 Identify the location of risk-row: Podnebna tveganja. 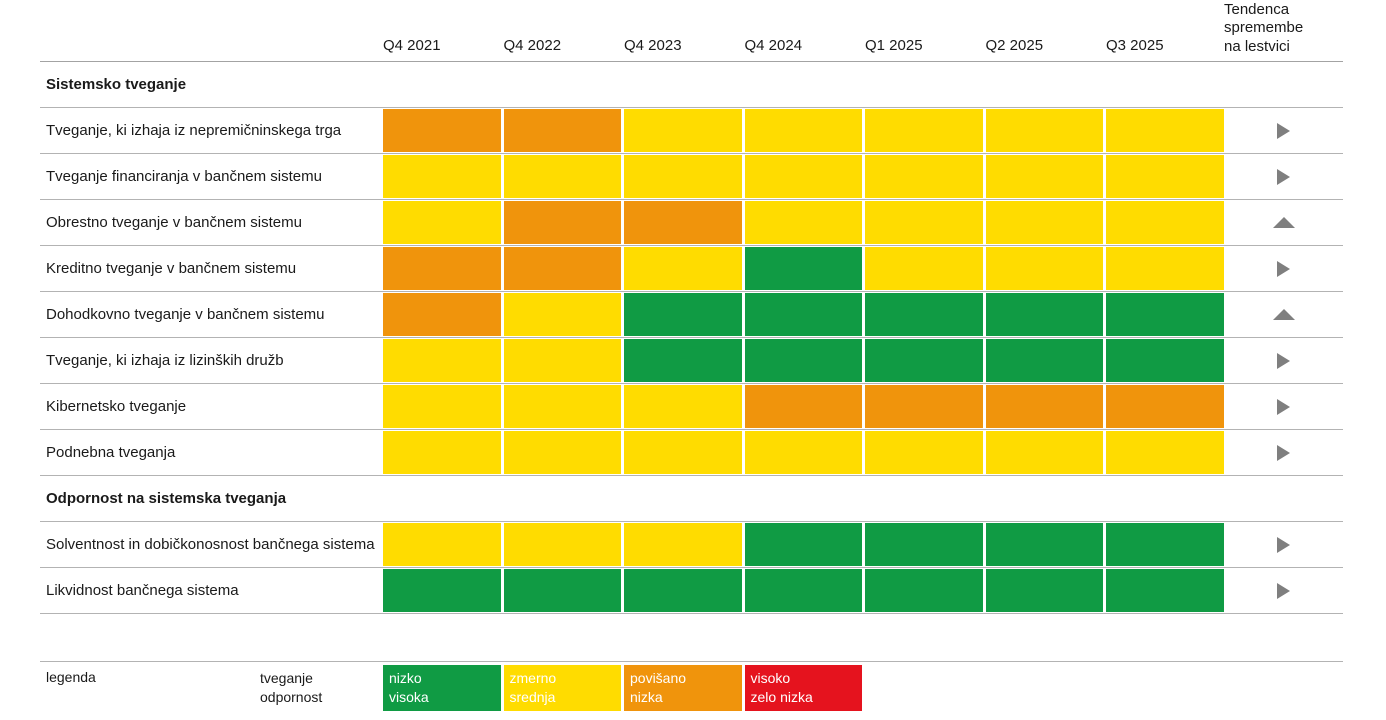
(691, 453).